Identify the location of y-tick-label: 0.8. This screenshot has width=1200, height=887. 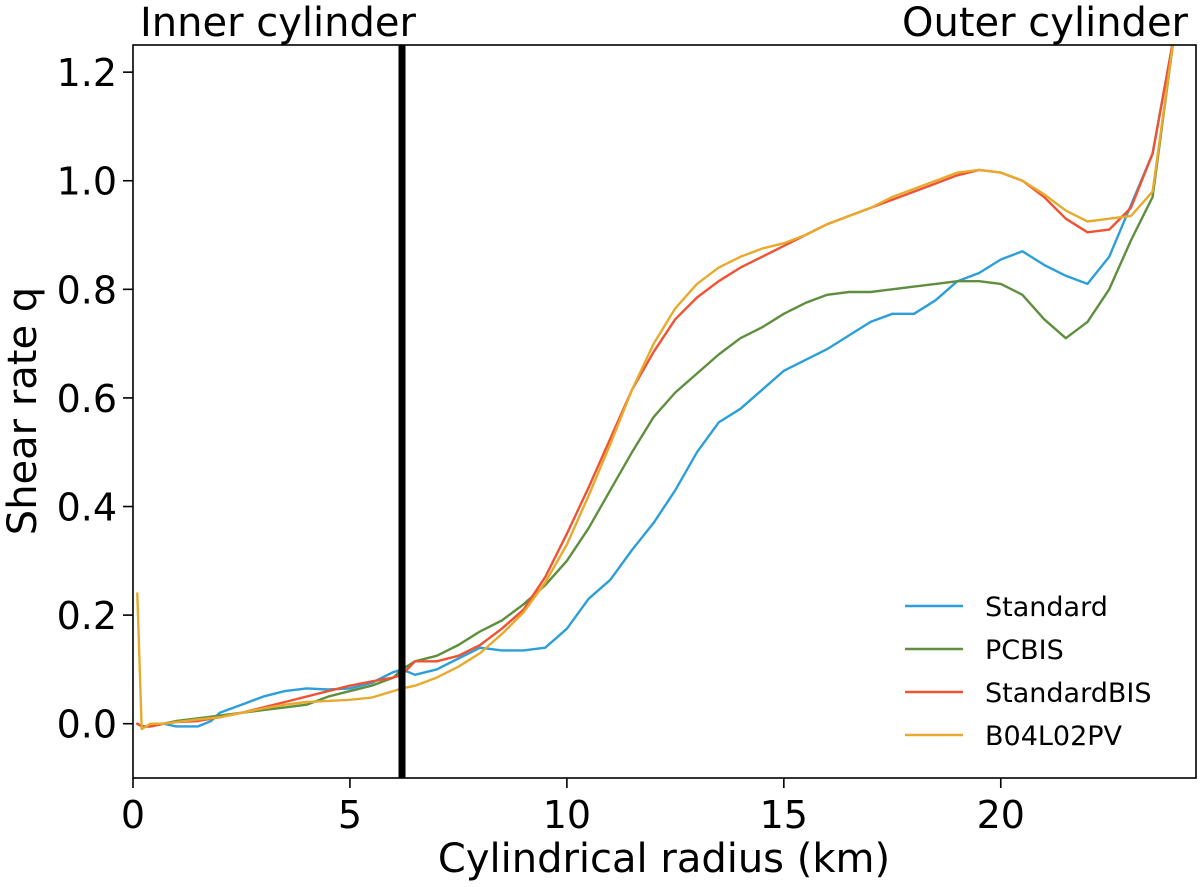
(87, 290).